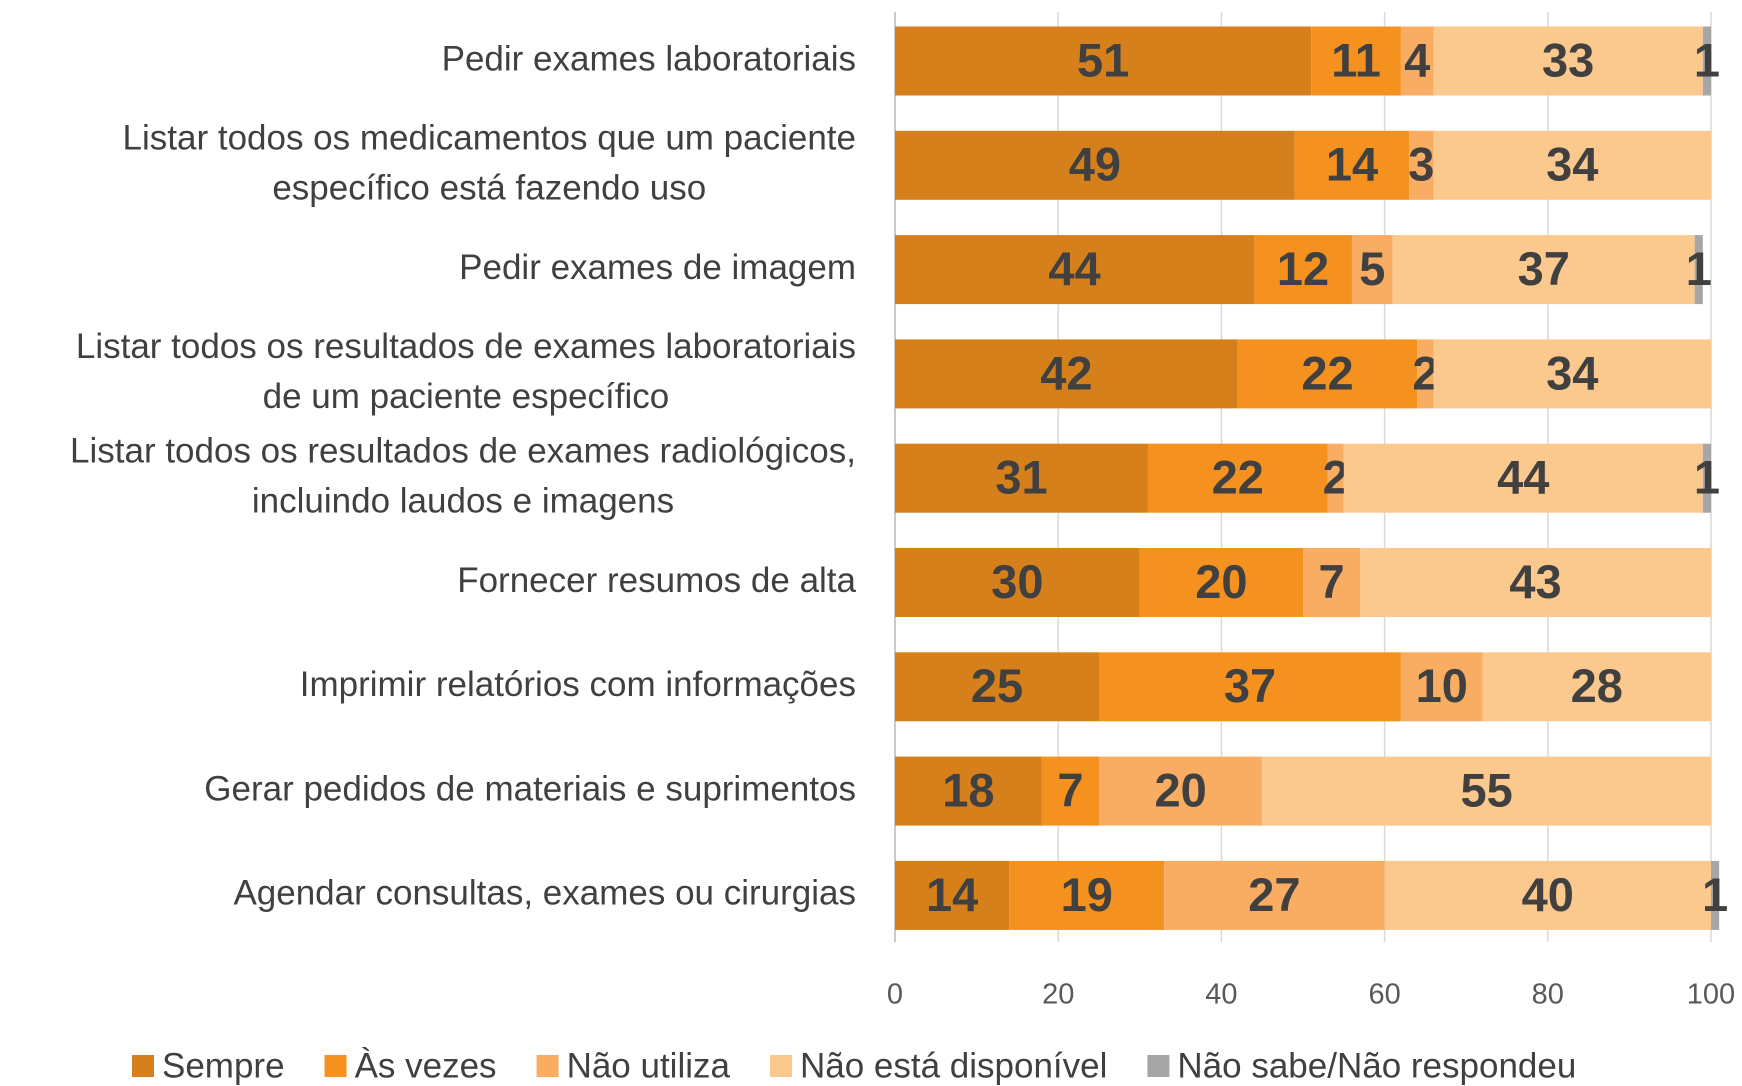 This screenshot has width=1742, height=1086. Describe the element at coordinates (1376, 1065) in the screenshot. I see `legend-label: Não sabe/Não respondeu` at that location.